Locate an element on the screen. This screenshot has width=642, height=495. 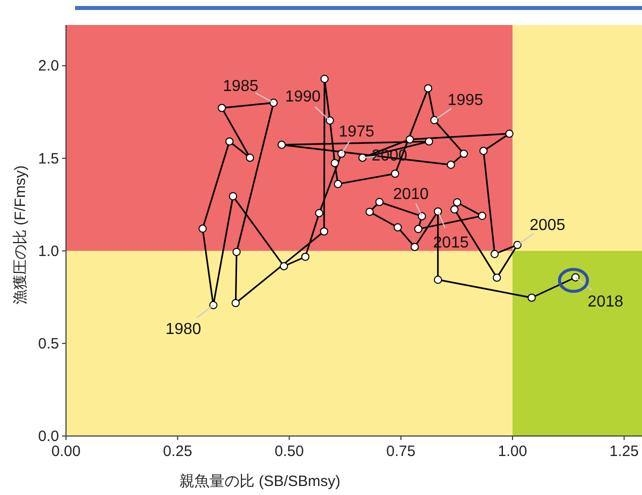
y-axis-title: 漁獲圧の比 (F/Fmsy) is located at coordinates (20, 235).